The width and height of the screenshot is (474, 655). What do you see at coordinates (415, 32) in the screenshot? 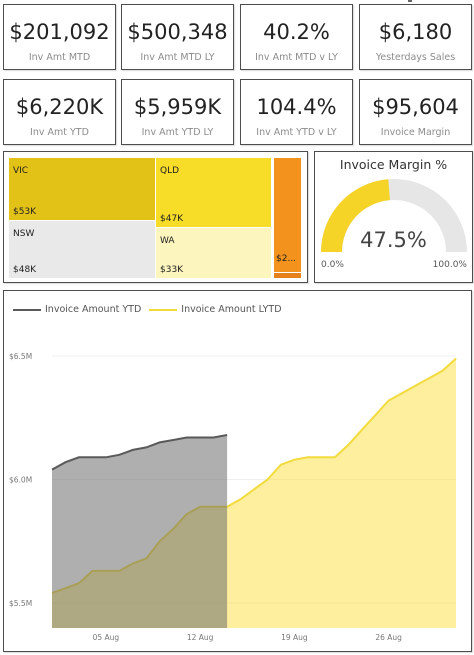
I see `kpi-value: $6,180` at bounding box center [415, 32].